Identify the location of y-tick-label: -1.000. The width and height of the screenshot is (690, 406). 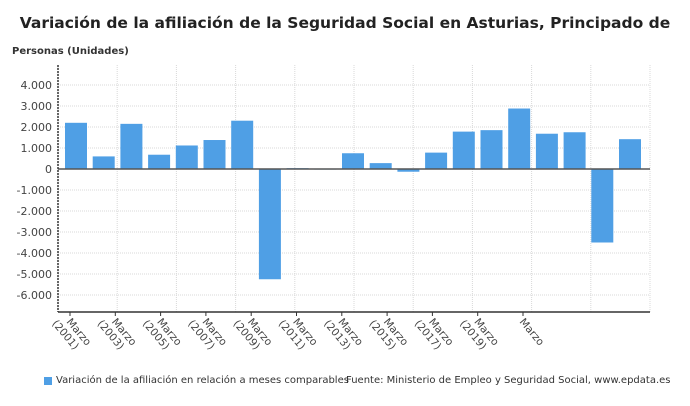
(34, 190).